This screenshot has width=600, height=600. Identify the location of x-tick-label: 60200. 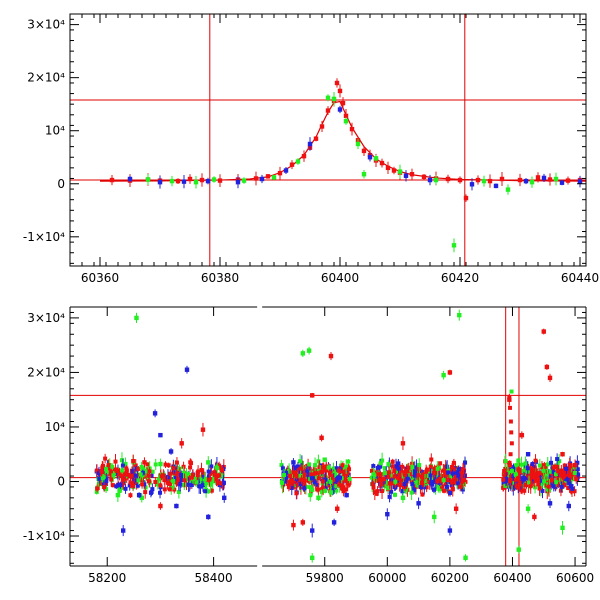
(450, 578).